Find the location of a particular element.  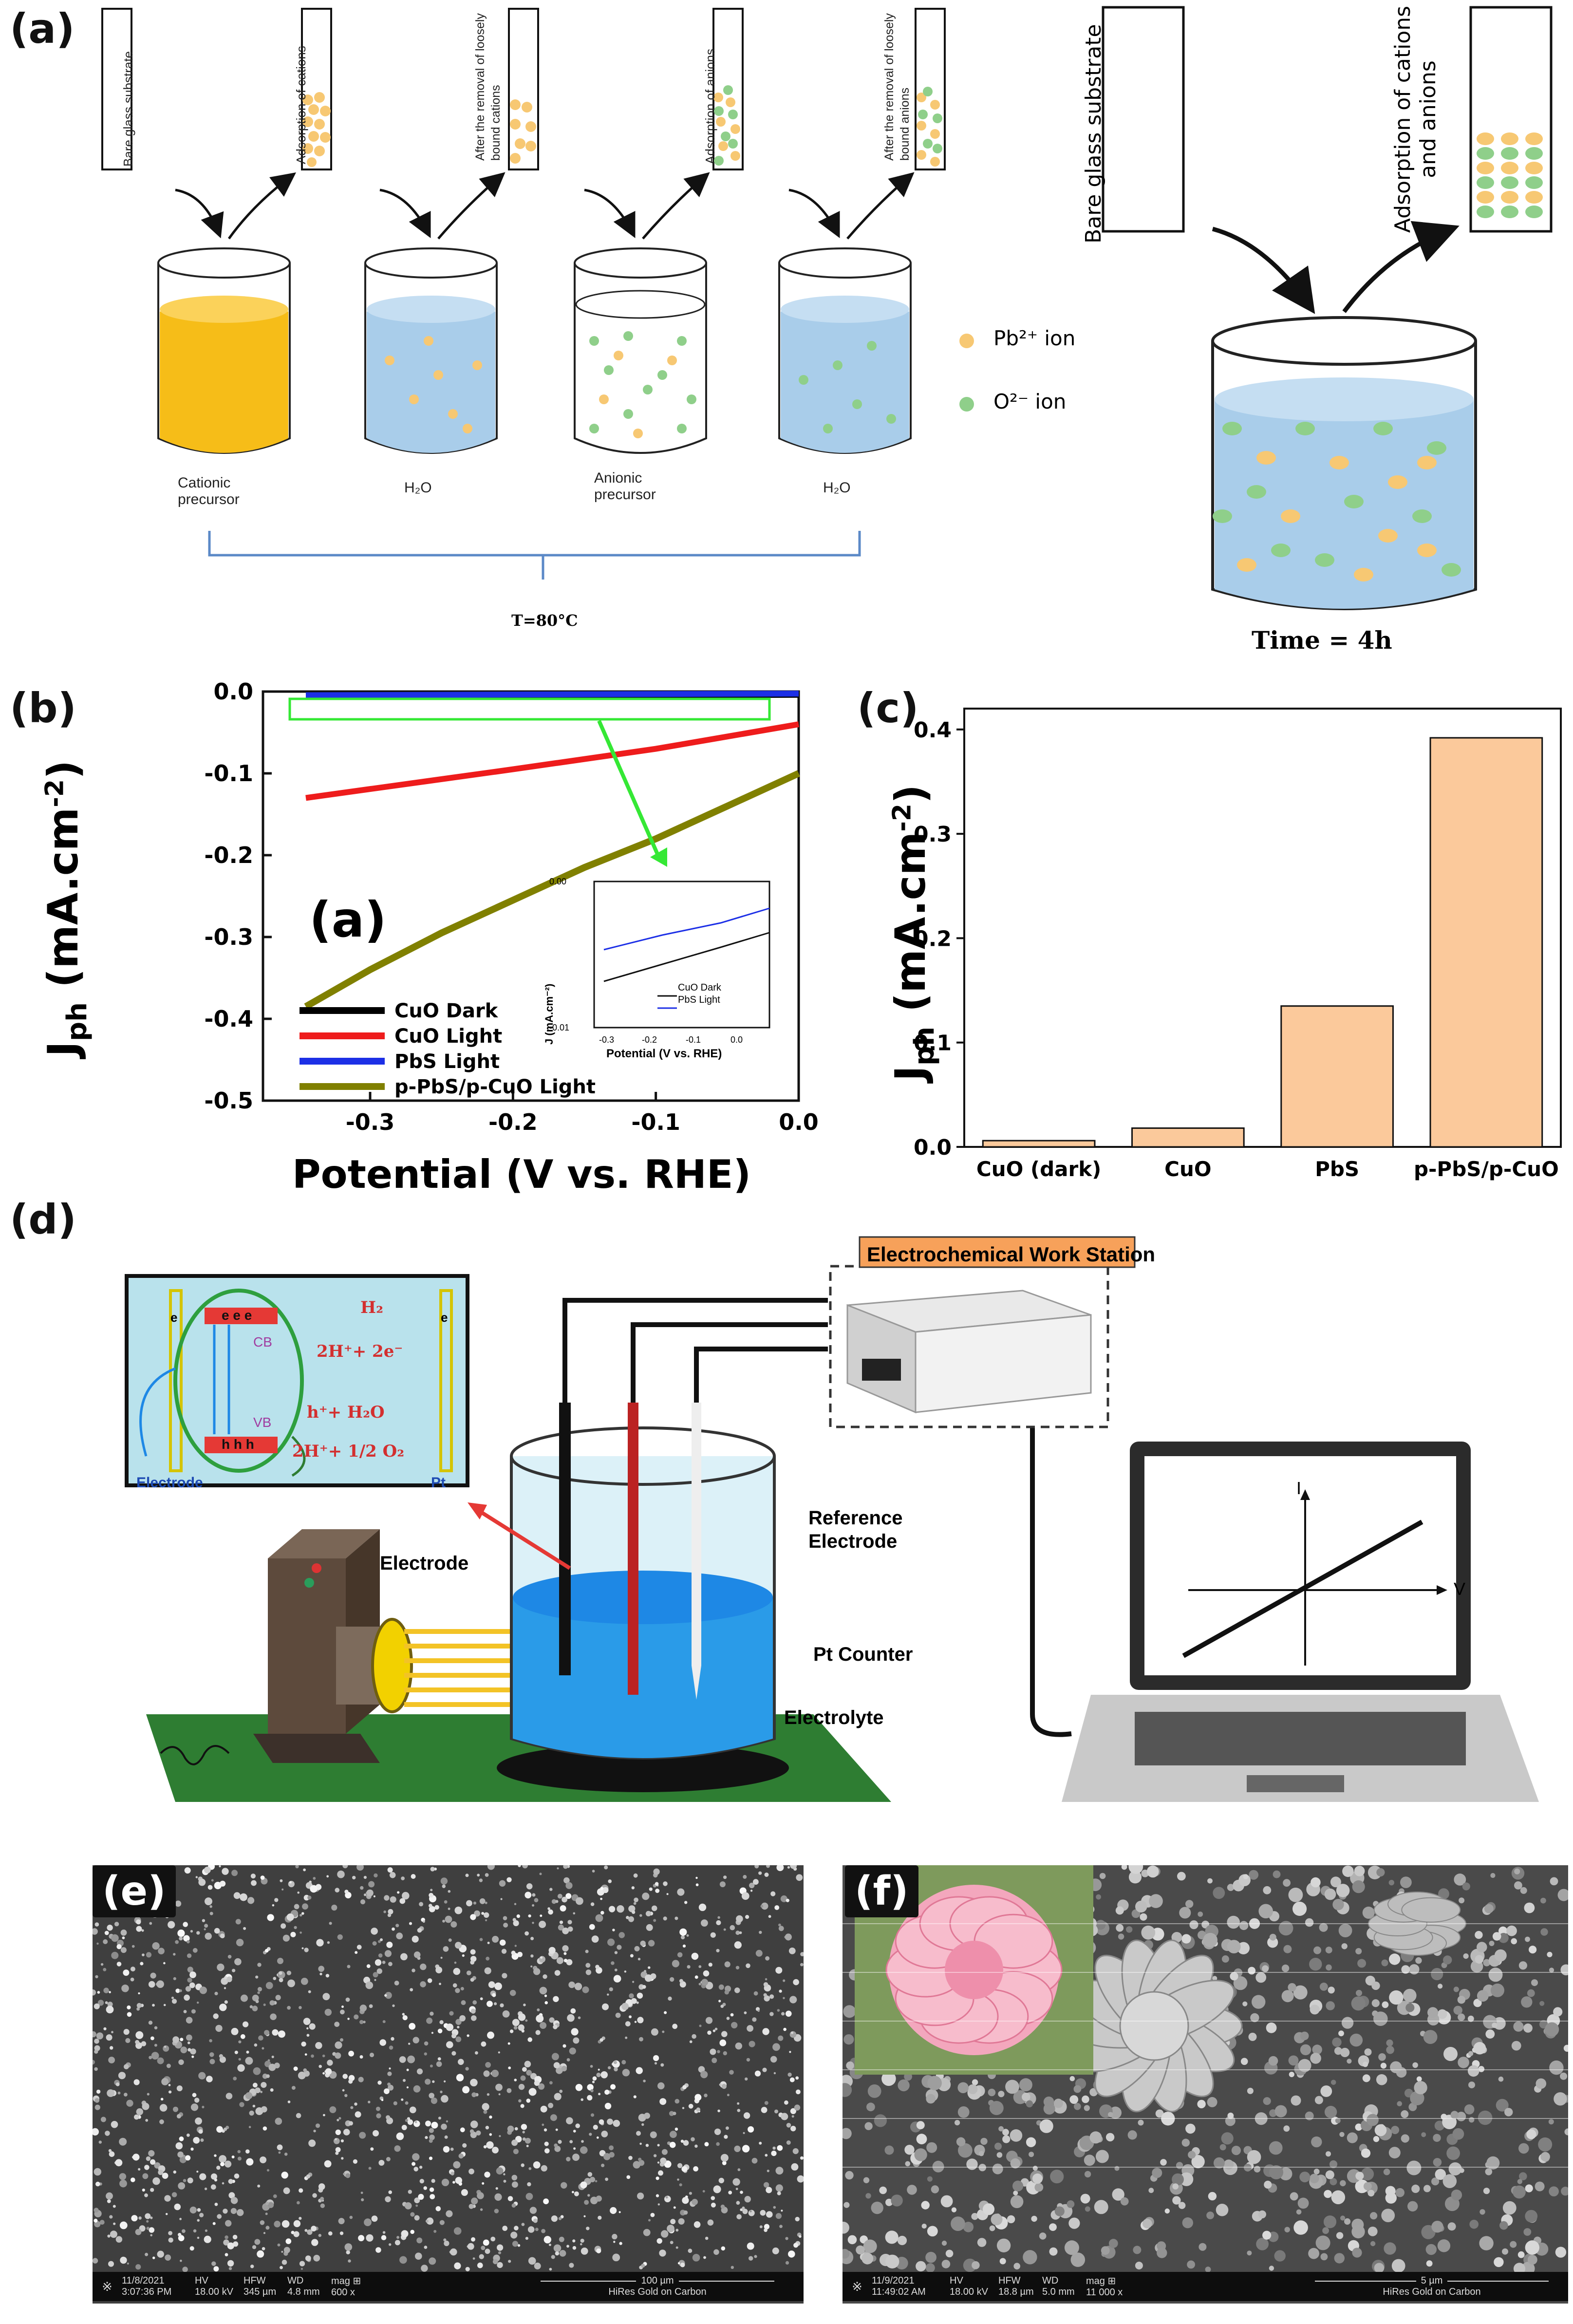

workstation-title: Electrochemical Work Station is located at coordinates (1012, 1254).